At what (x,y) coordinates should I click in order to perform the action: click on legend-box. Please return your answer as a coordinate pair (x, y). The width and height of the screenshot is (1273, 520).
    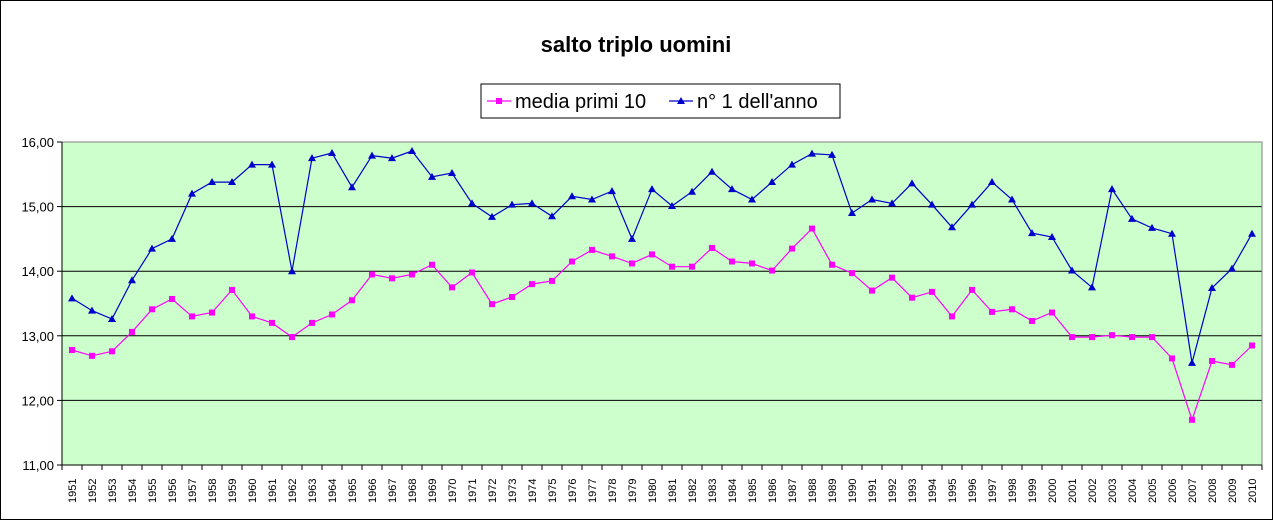
    Looking at the image, I should click on (660, 101).